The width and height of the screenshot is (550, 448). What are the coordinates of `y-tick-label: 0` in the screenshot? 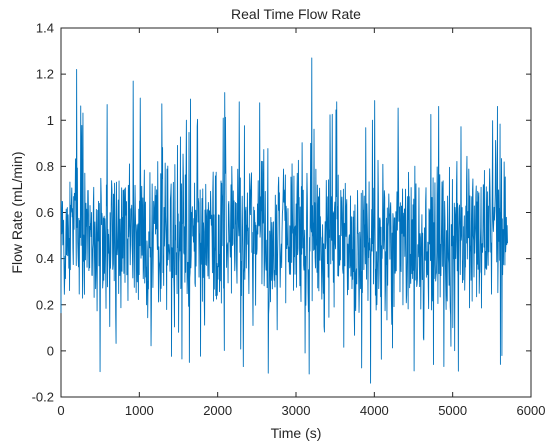 It's located at (50, 350).